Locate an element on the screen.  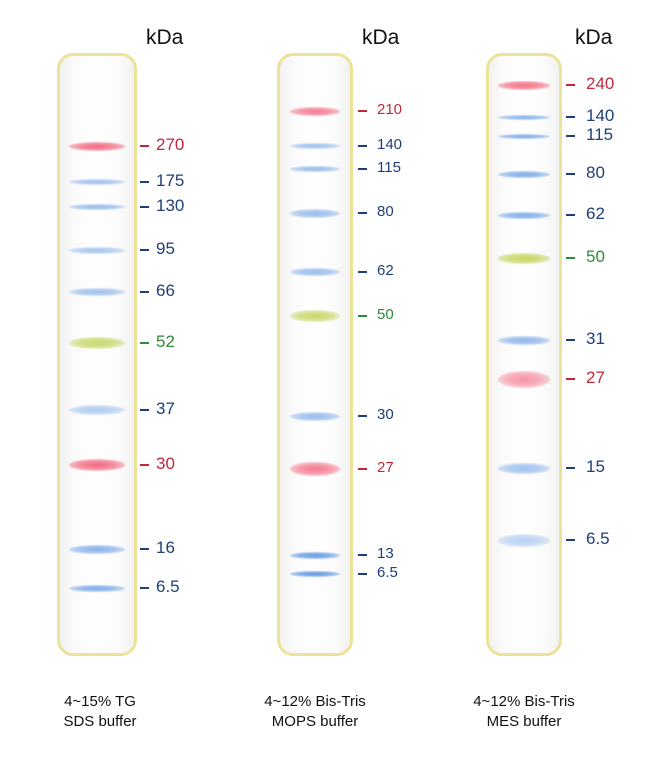
marker-mw-label: 37 is located at coordinates (165, 409).